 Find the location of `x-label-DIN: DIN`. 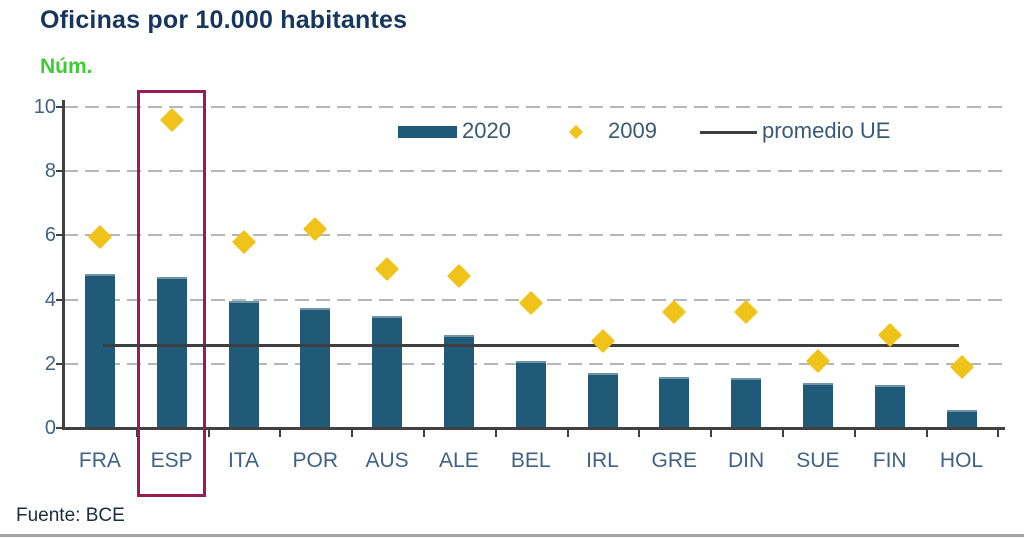

x-label-DIN: DIN is located at coordinates (746, 460).